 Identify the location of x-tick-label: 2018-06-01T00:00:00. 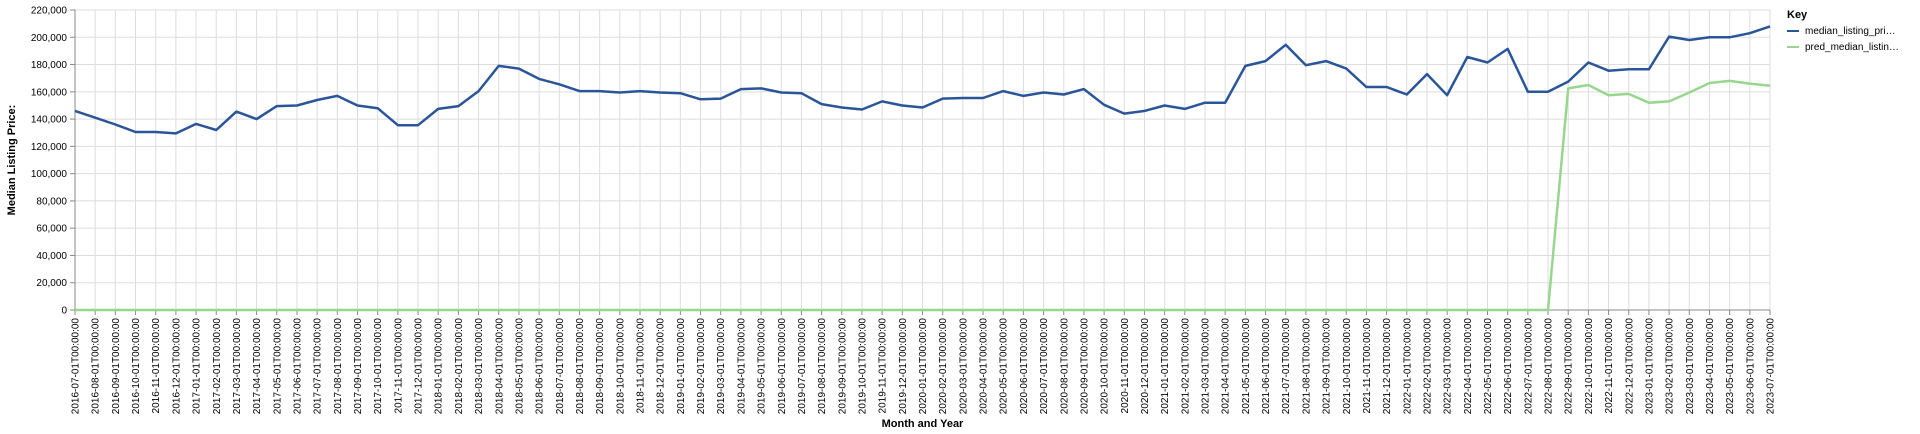
(540, 366).